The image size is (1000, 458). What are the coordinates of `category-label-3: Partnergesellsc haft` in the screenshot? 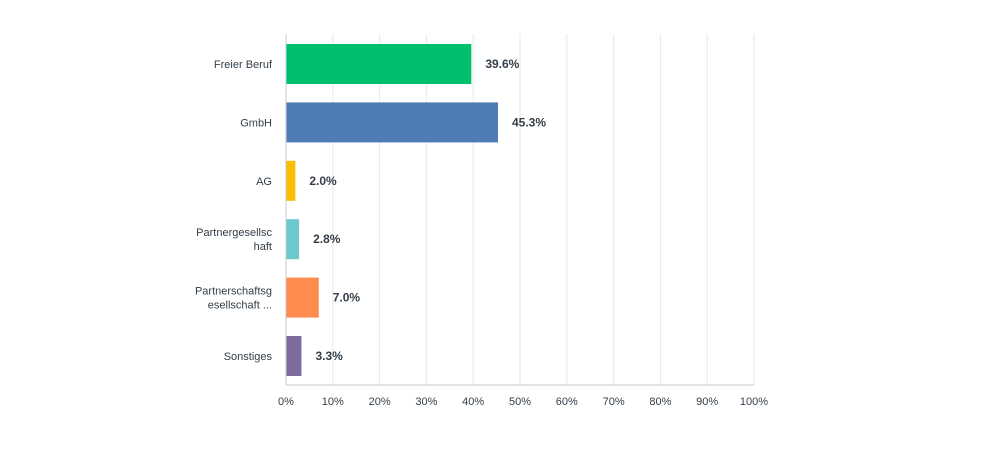 It's located at (234, 240).